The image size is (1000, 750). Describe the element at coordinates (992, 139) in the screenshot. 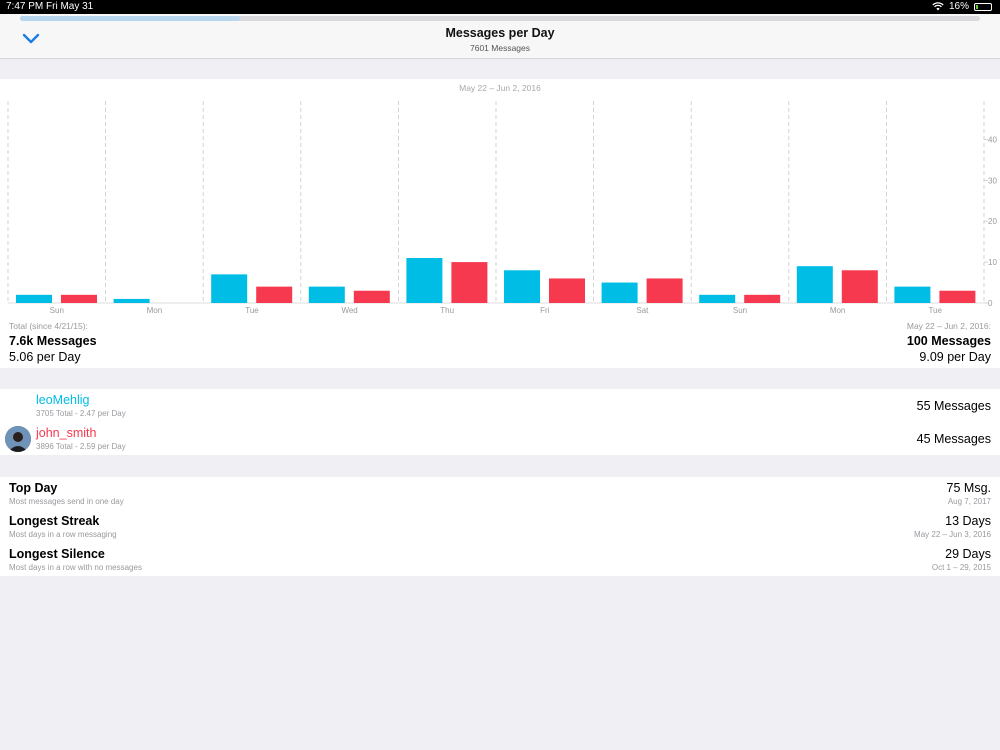

I see `y-tick-label: 40` at that location.